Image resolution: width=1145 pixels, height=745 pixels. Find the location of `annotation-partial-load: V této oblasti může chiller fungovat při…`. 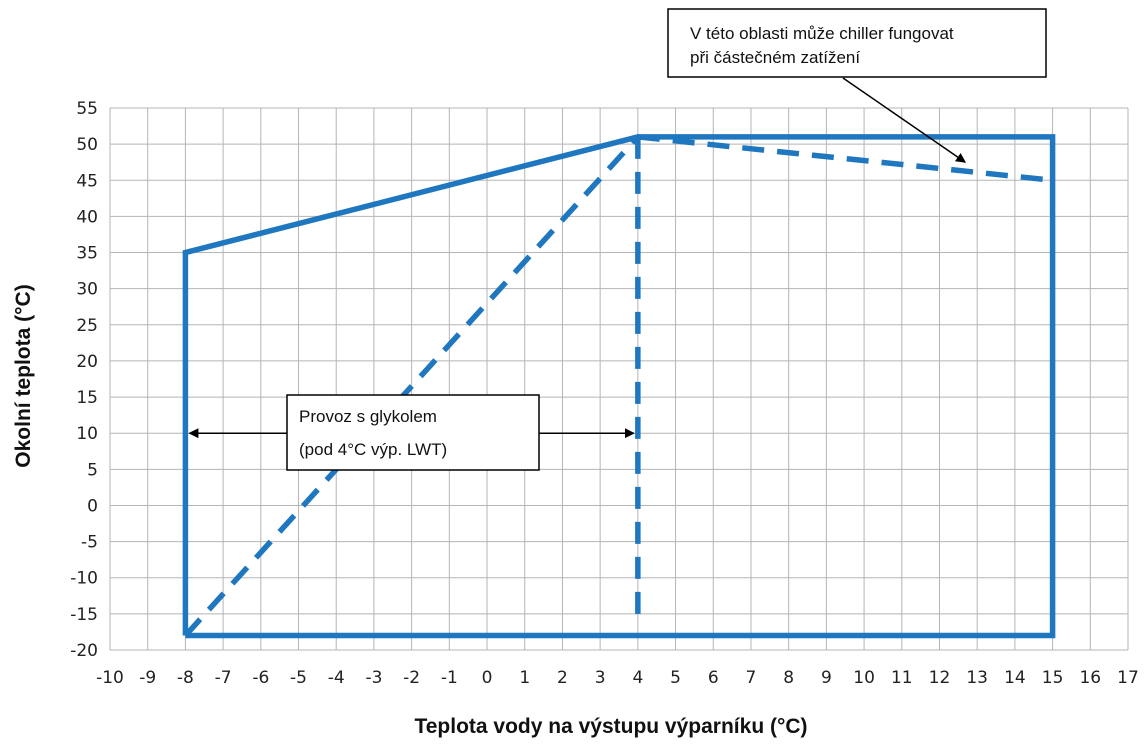

annotation-partial-load: V této oblasti může chiller fungovat při… is located at coordinates (857, 85).